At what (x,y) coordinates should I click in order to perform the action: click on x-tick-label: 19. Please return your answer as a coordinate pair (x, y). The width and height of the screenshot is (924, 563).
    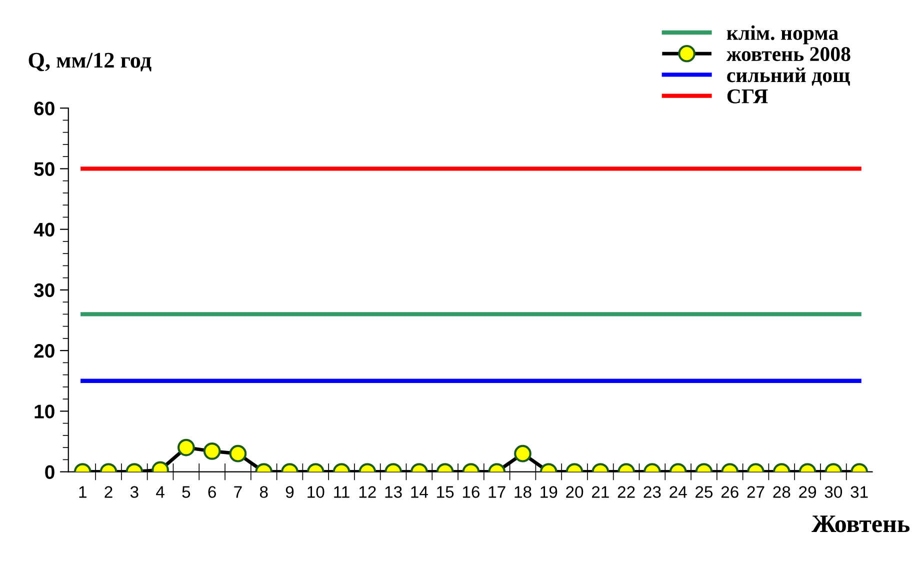
    Looking at the image, I should click on (549, 492).